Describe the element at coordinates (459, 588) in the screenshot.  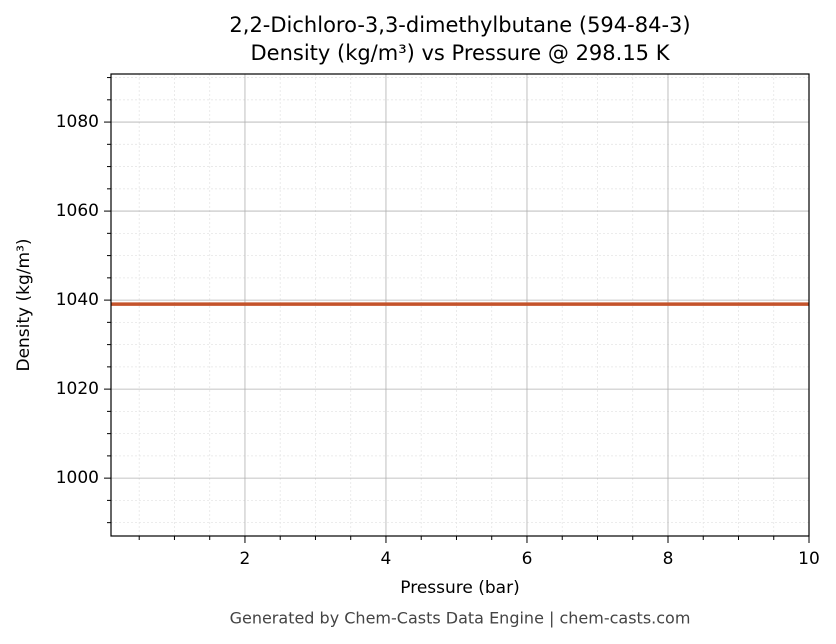
I see `x-axis-label: Pressure (bar)` at that location.